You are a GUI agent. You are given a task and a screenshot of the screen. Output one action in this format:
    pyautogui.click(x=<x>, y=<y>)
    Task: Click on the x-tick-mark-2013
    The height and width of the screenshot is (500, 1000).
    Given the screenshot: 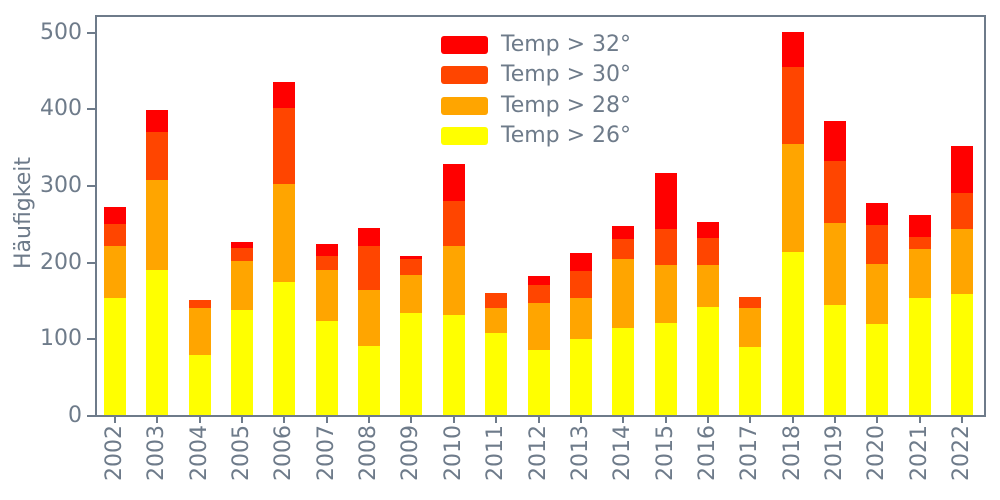 What is the action you would take?
    pyautogui.click(x=580, y=420)
    